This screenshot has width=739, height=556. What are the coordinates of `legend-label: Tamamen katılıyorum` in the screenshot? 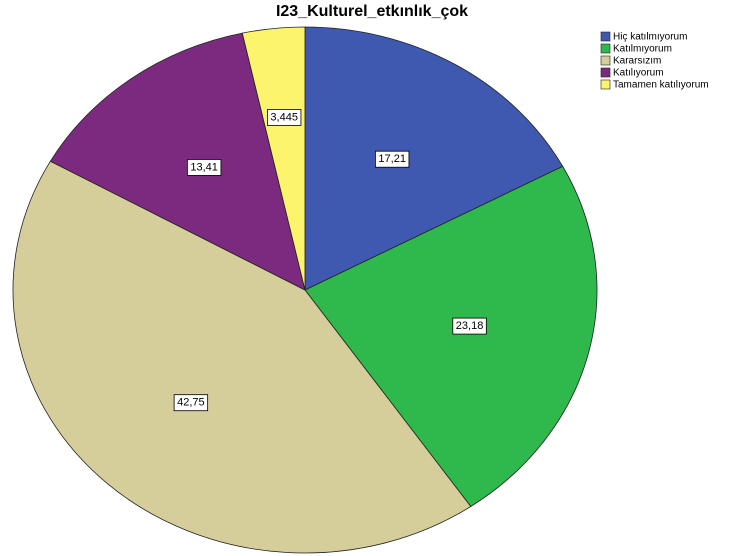 It's located at (661, 85).